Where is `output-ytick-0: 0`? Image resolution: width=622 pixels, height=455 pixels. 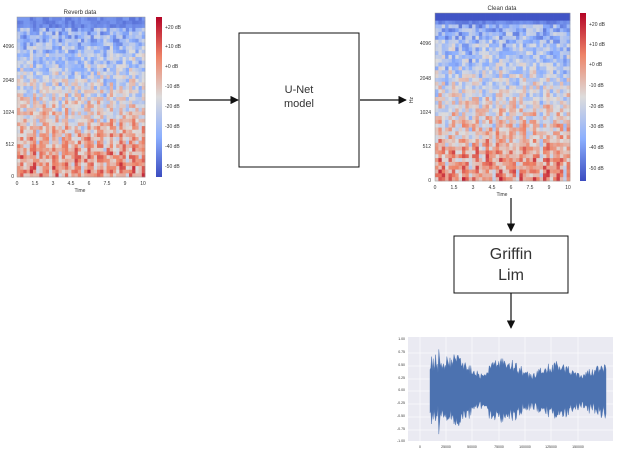
output-ytick-0: 0 is located at coordinates (429, 181).